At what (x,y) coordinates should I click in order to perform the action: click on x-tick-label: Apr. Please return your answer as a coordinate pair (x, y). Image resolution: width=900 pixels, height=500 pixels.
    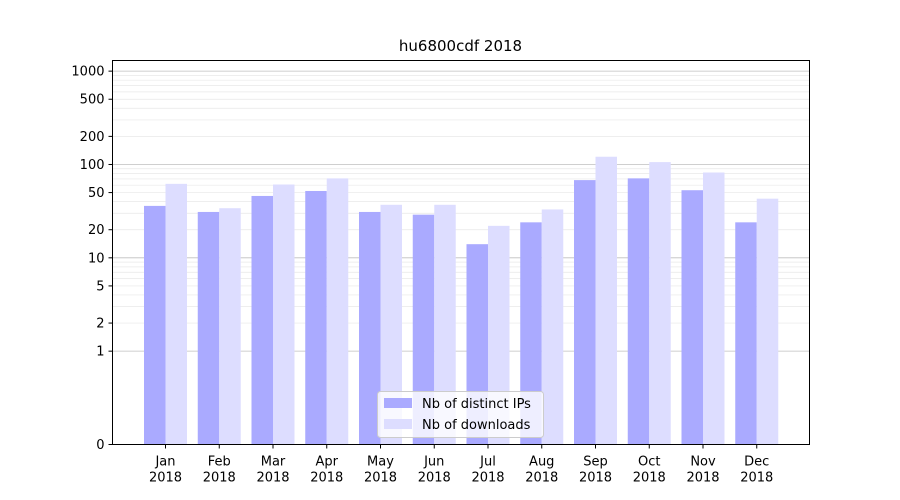
    Looking at the image, I should click on (327, 462).